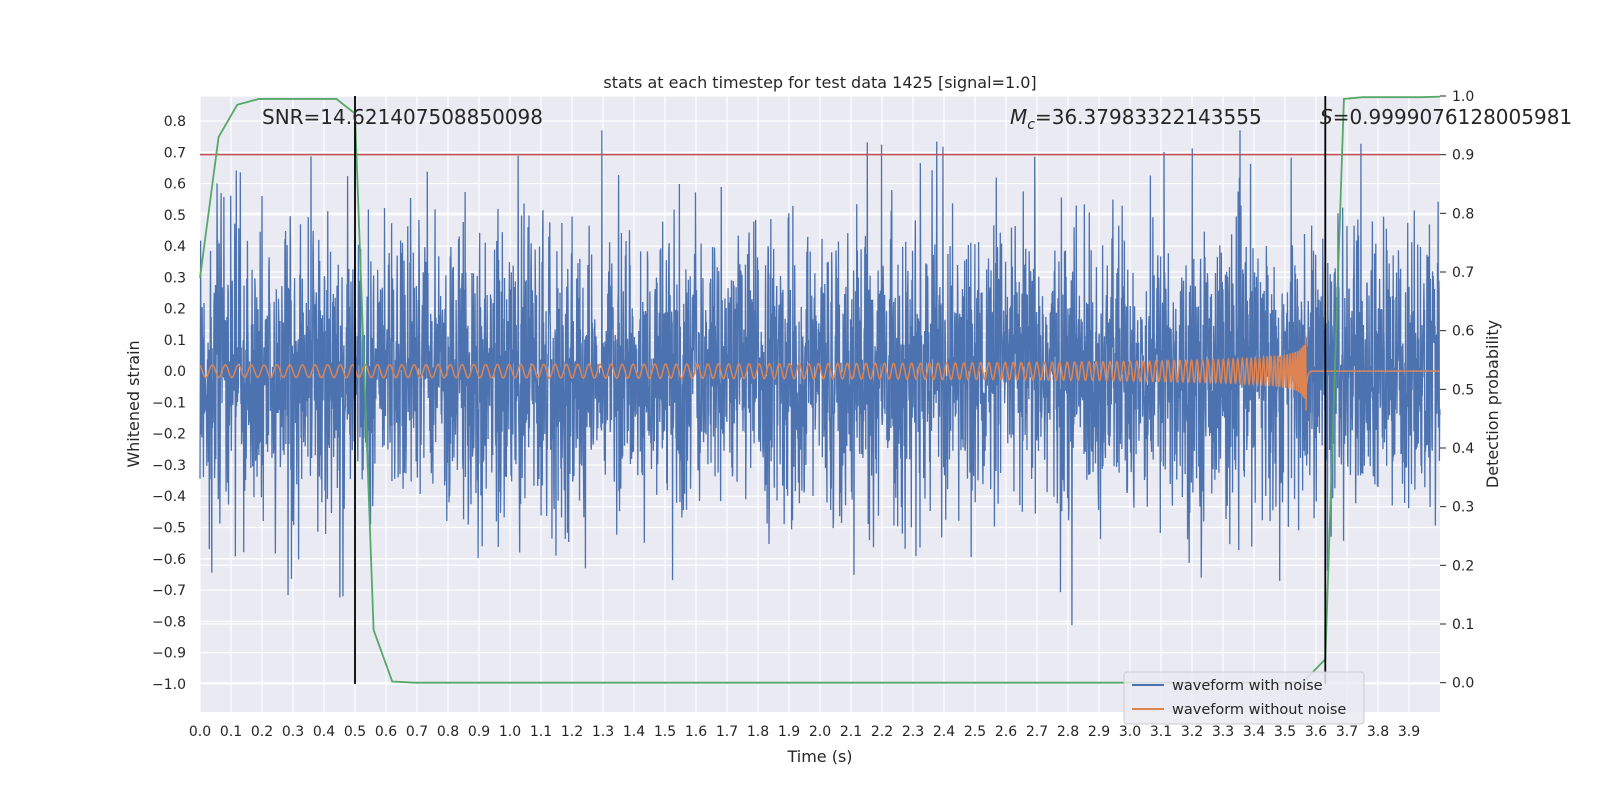  I want to click on y-tick-label: −0.3, so click(169, 466).